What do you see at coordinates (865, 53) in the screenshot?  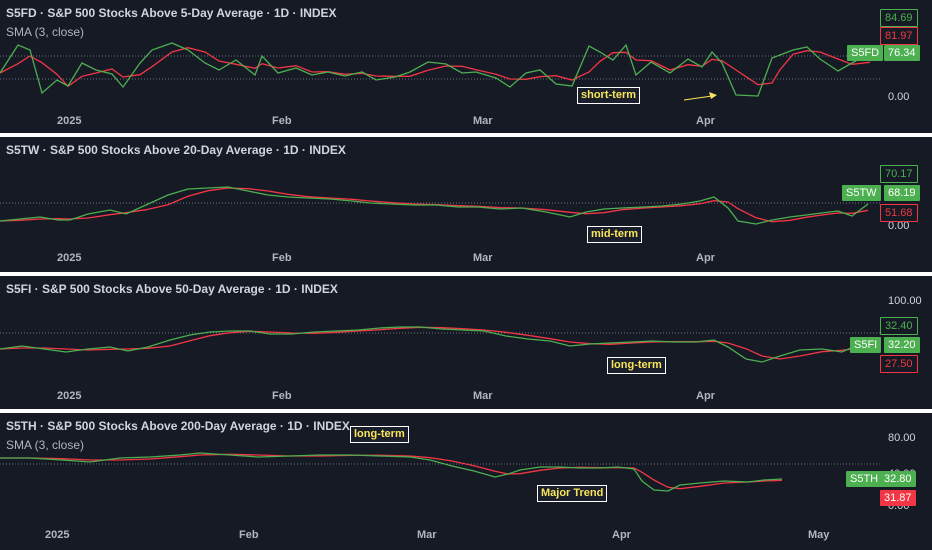 I see `symbol-badge: S5FD` at bounding box center [865, 53].